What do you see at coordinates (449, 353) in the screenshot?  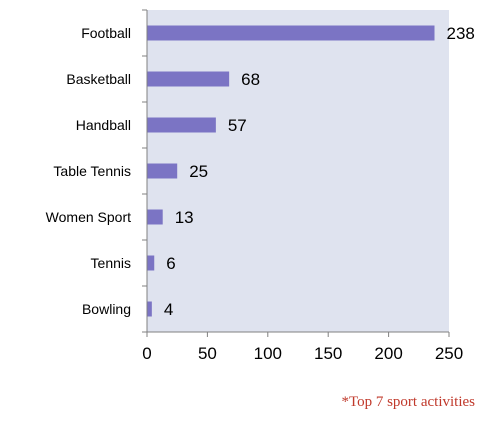 I see `x-tick-label: 250` at bounding box center [449, 353].